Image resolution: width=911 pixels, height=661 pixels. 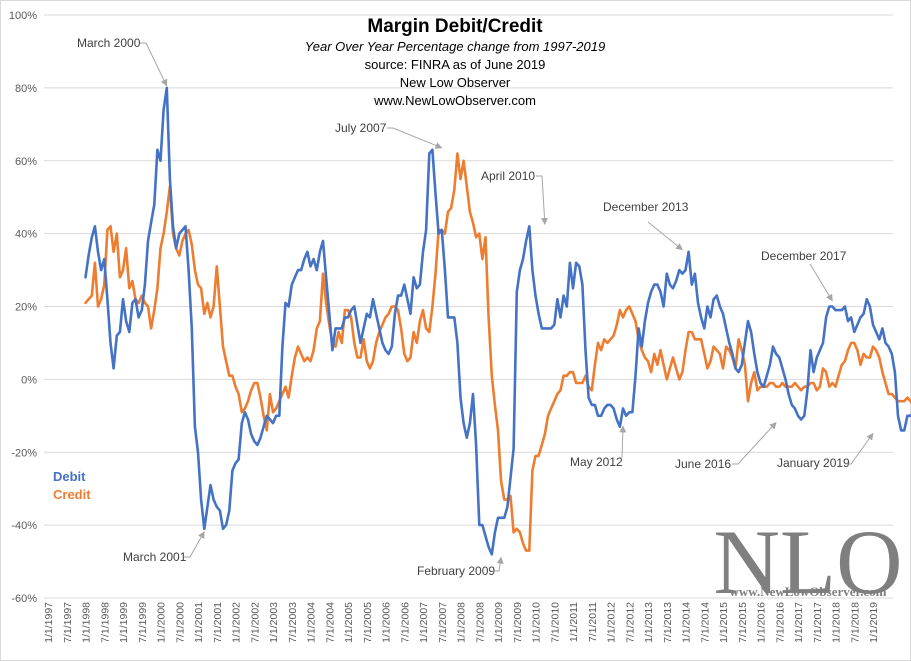 What do you see at coordinates (705, 622) in the screenshot?
I see `x-tick-label: 7/1/2014` at bounding box center [705, 622].